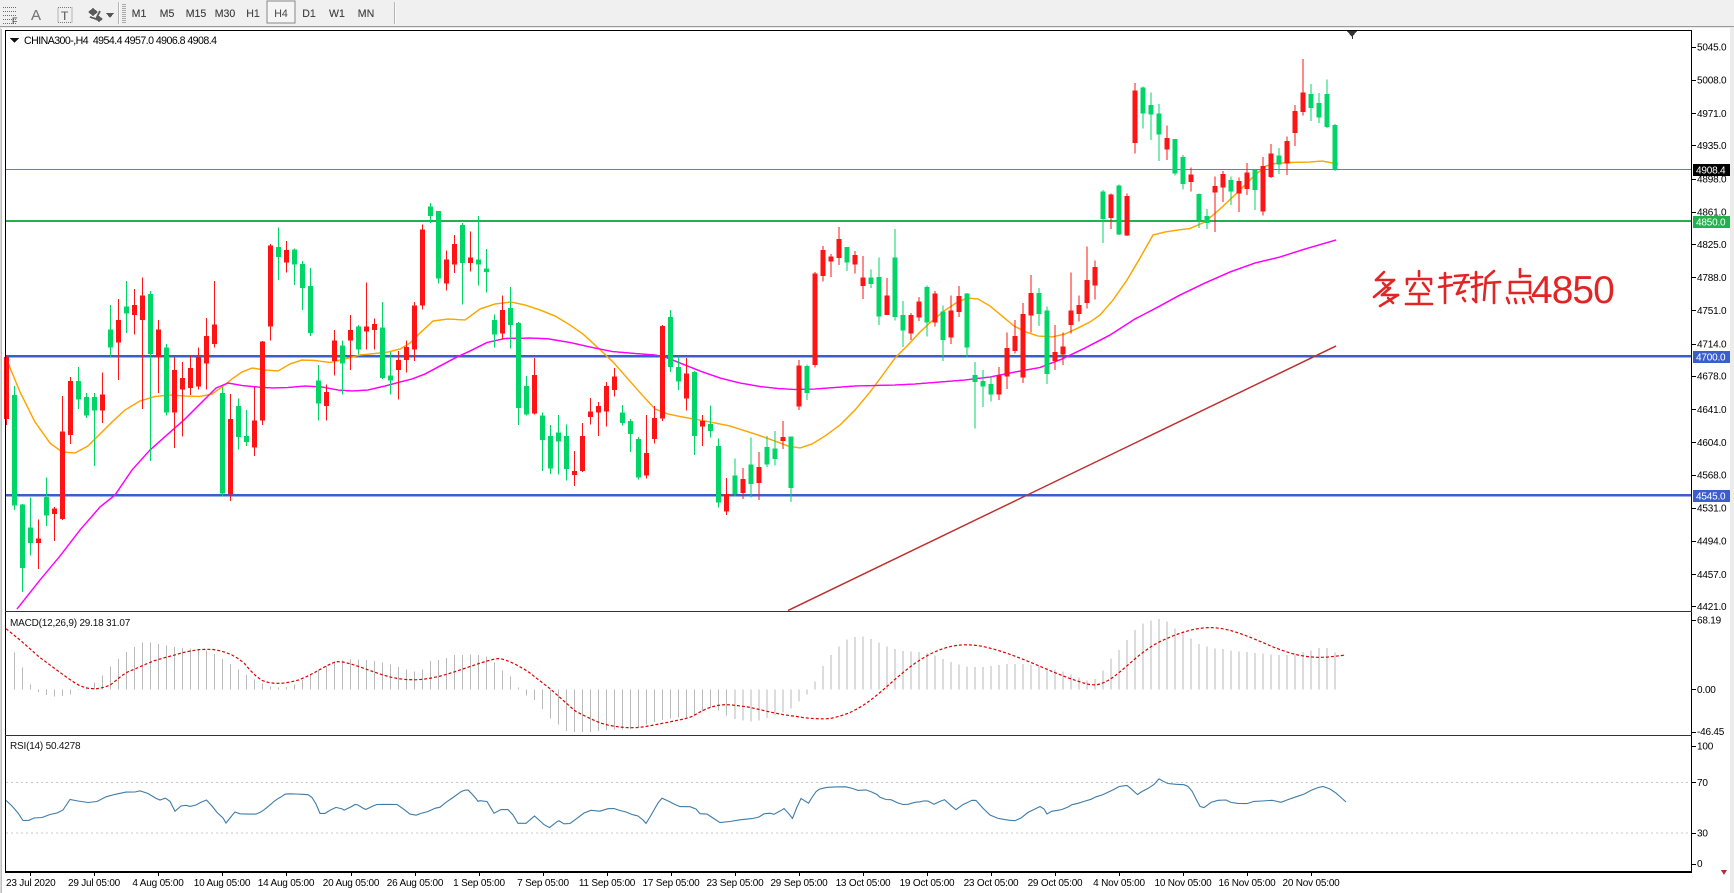  I want to click on svg-text: RSI(14) 50.4278, so click(45, 746).